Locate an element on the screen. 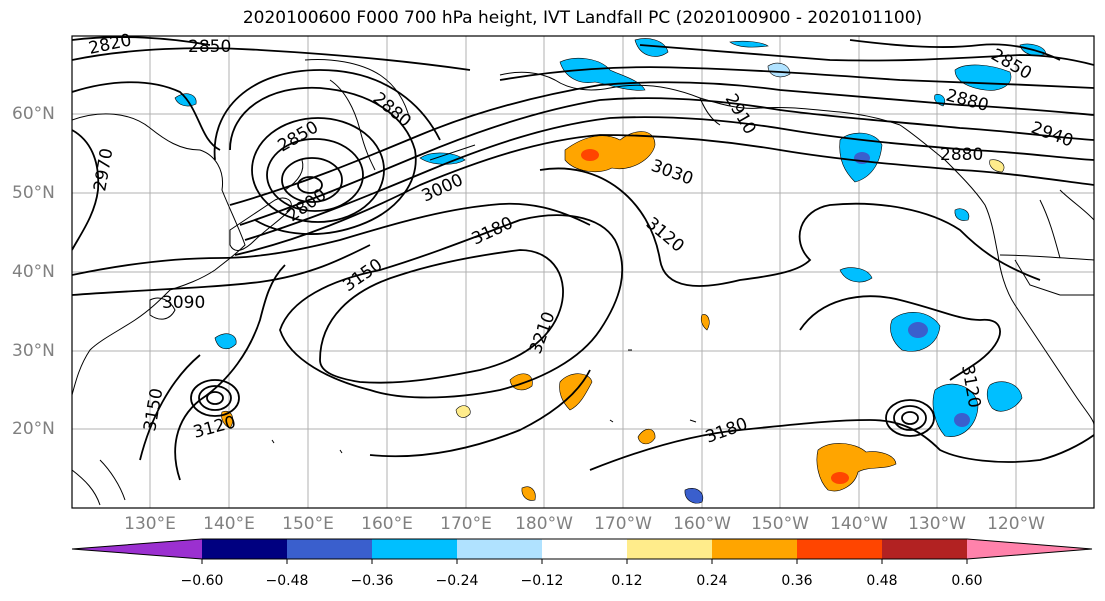 The width and height of the screenshot is (1105, 601). colorbar is located at coordinates (582, 551).